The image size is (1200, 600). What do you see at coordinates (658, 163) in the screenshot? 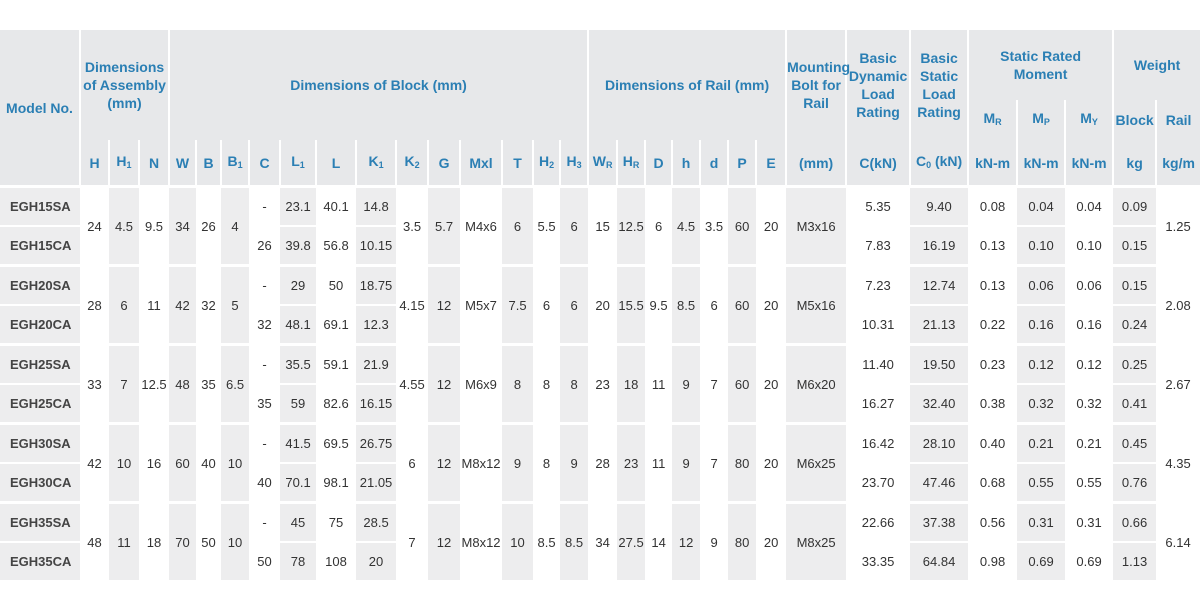
I see `column-header: D` at bounding box center [658, 163].